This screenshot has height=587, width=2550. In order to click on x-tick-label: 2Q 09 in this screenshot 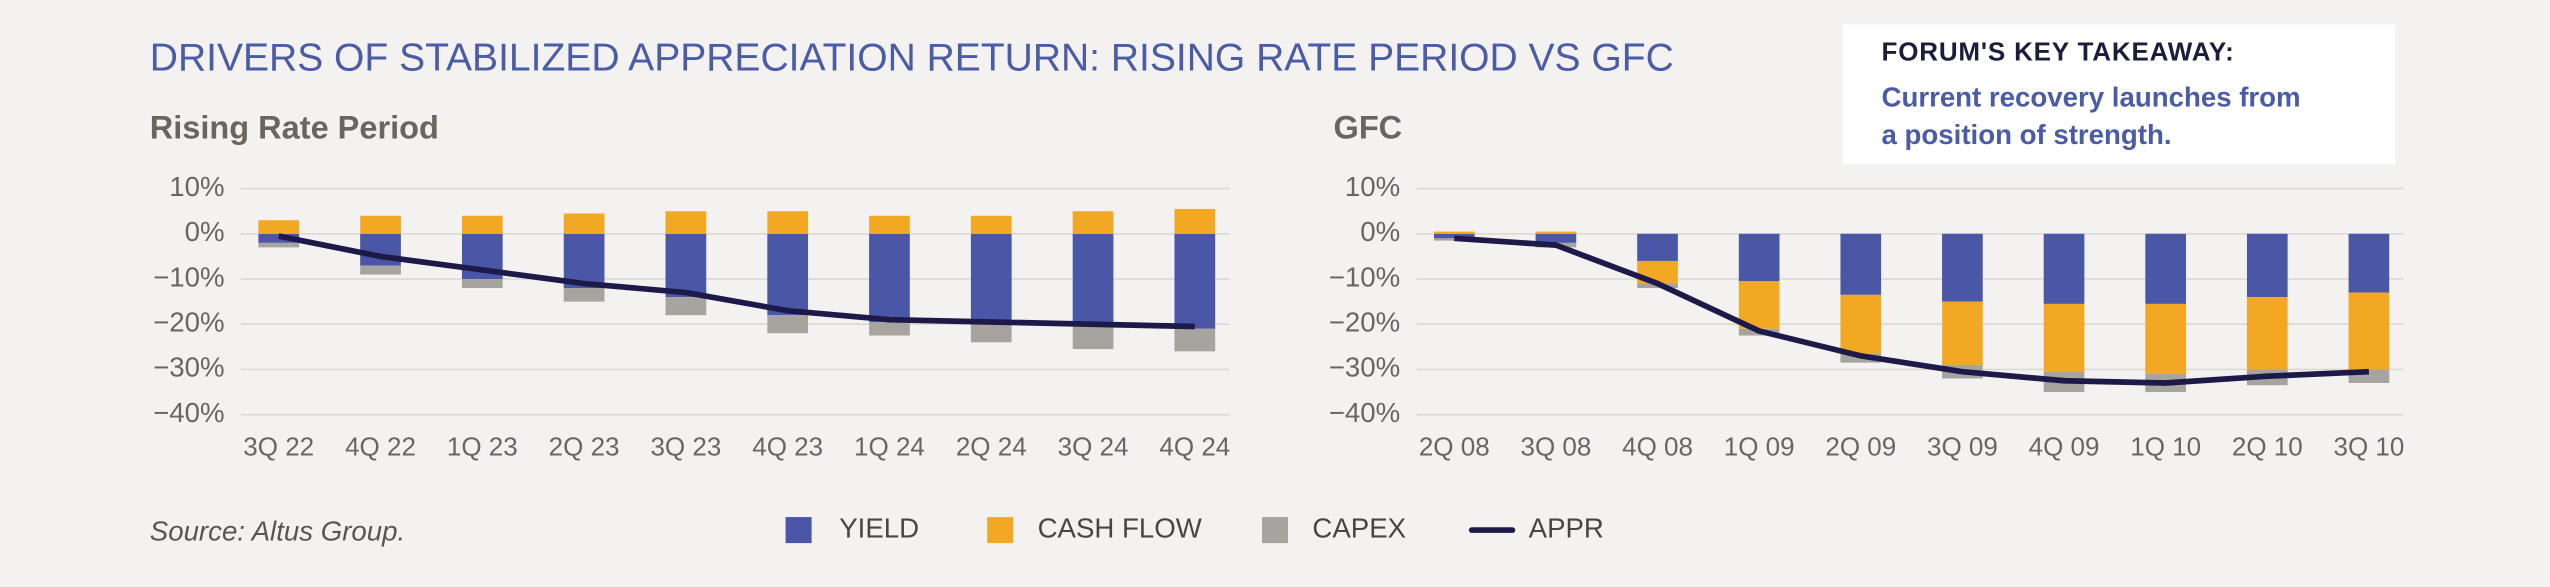, I will do `click(1860, 447)`.